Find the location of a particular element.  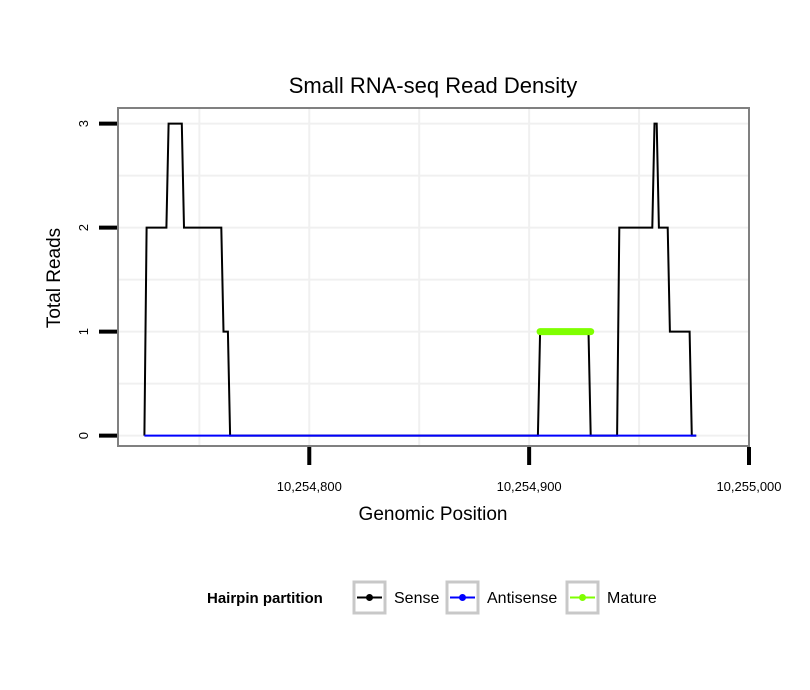

legend-entries: Sense Antisense Mature is located at coordinates (504, 597).